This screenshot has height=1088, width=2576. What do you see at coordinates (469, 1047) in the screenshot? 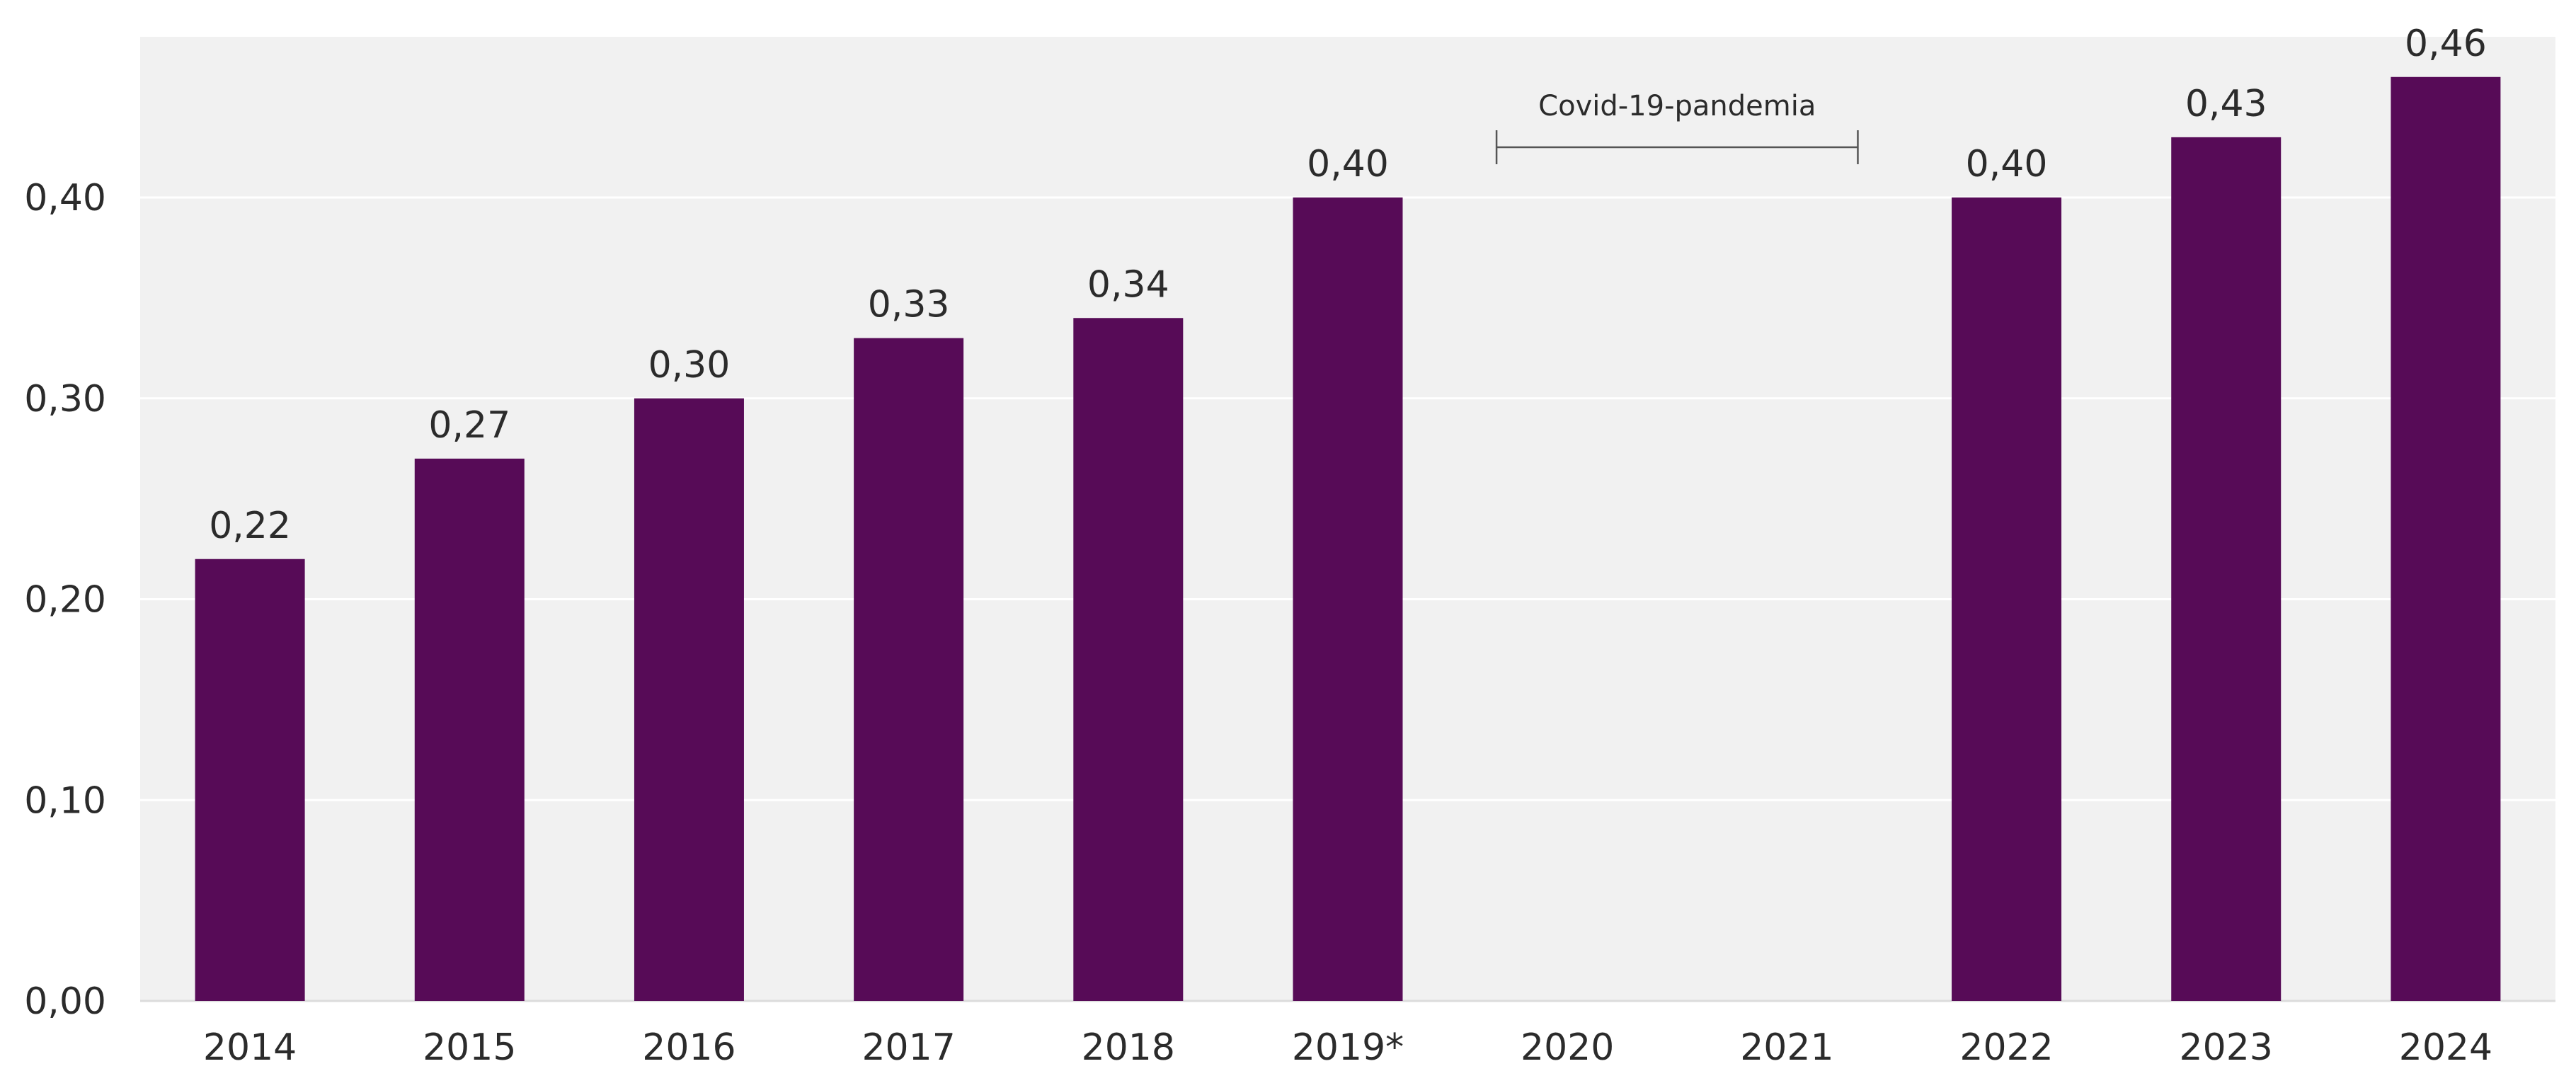
I see `x-tick-label: 2015` at bounding box center [469, 1047].